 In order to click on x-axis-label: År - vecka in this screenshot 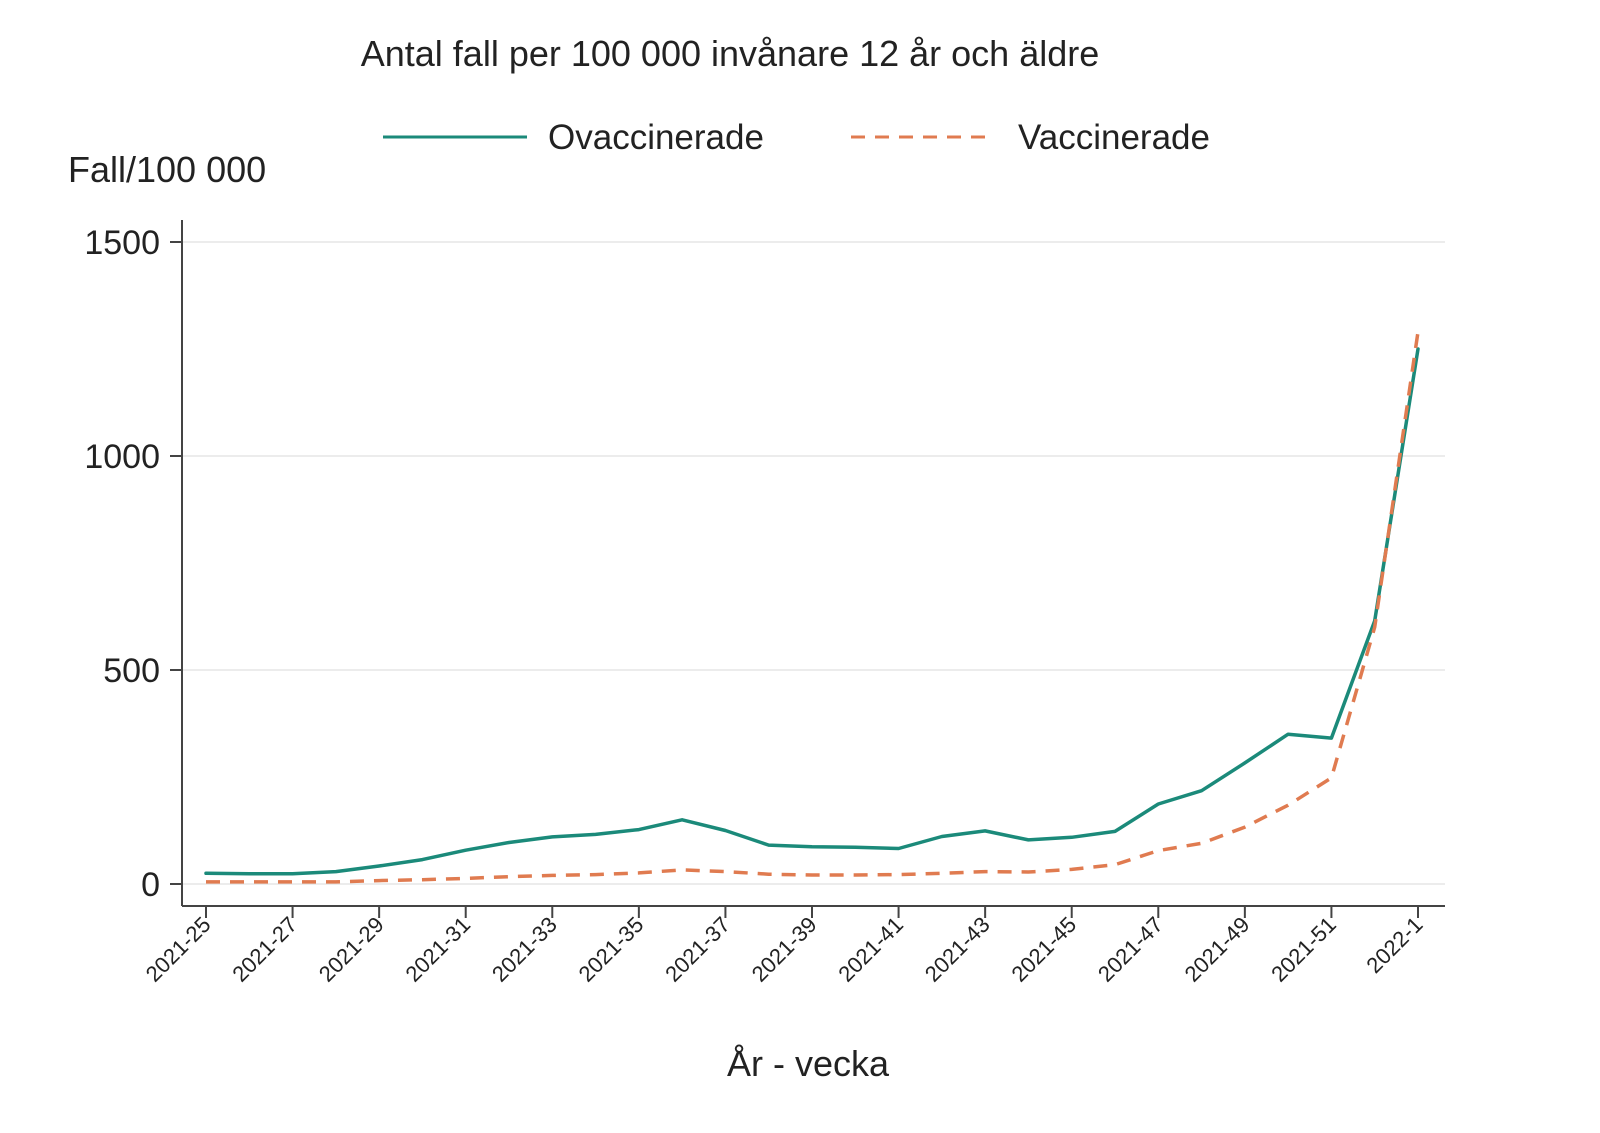, I will do `click(808, 1063)`.